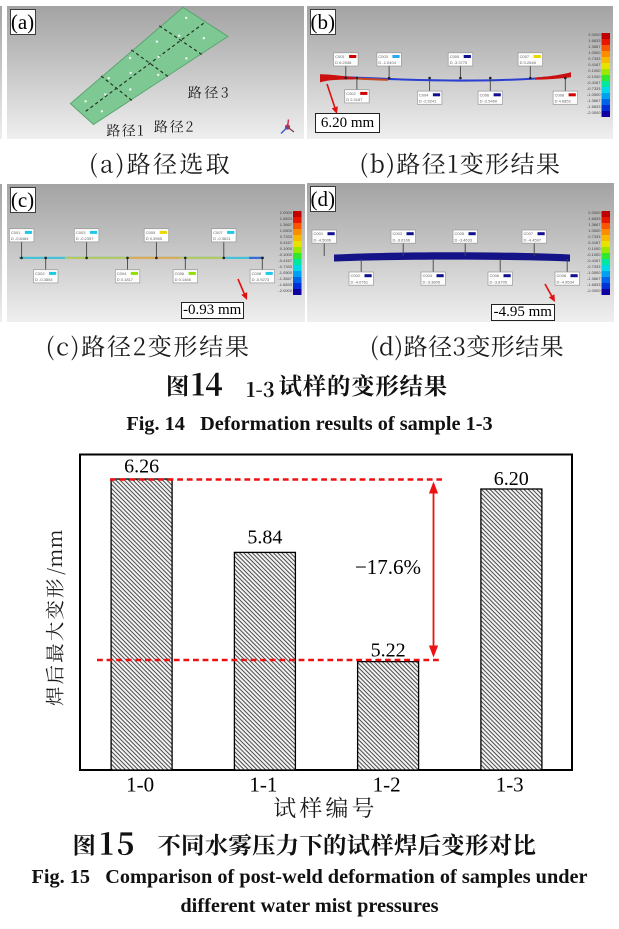 This screenshot has height=929, width=619. I want to click on svg-text: 1-0, so click(140, 785).